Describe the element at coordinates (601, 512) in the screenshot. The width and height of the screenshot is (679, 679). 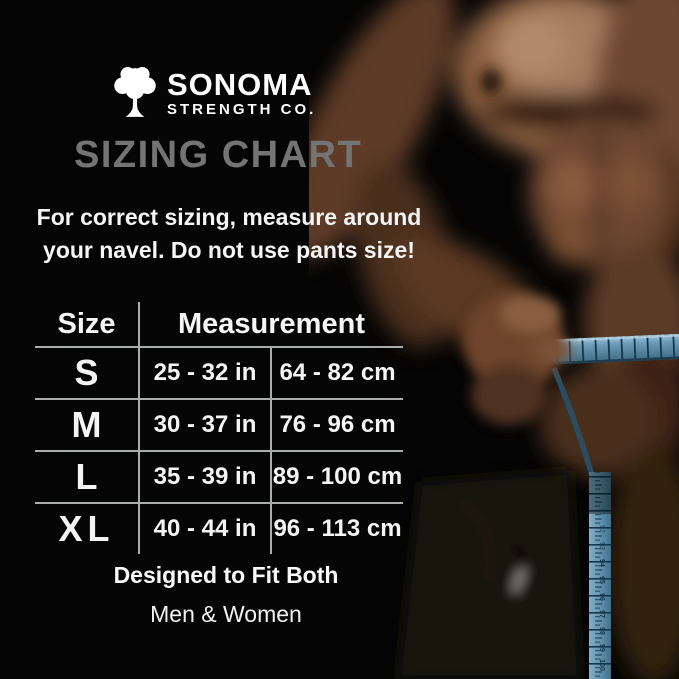
I see `tape-number: 91` at that location.